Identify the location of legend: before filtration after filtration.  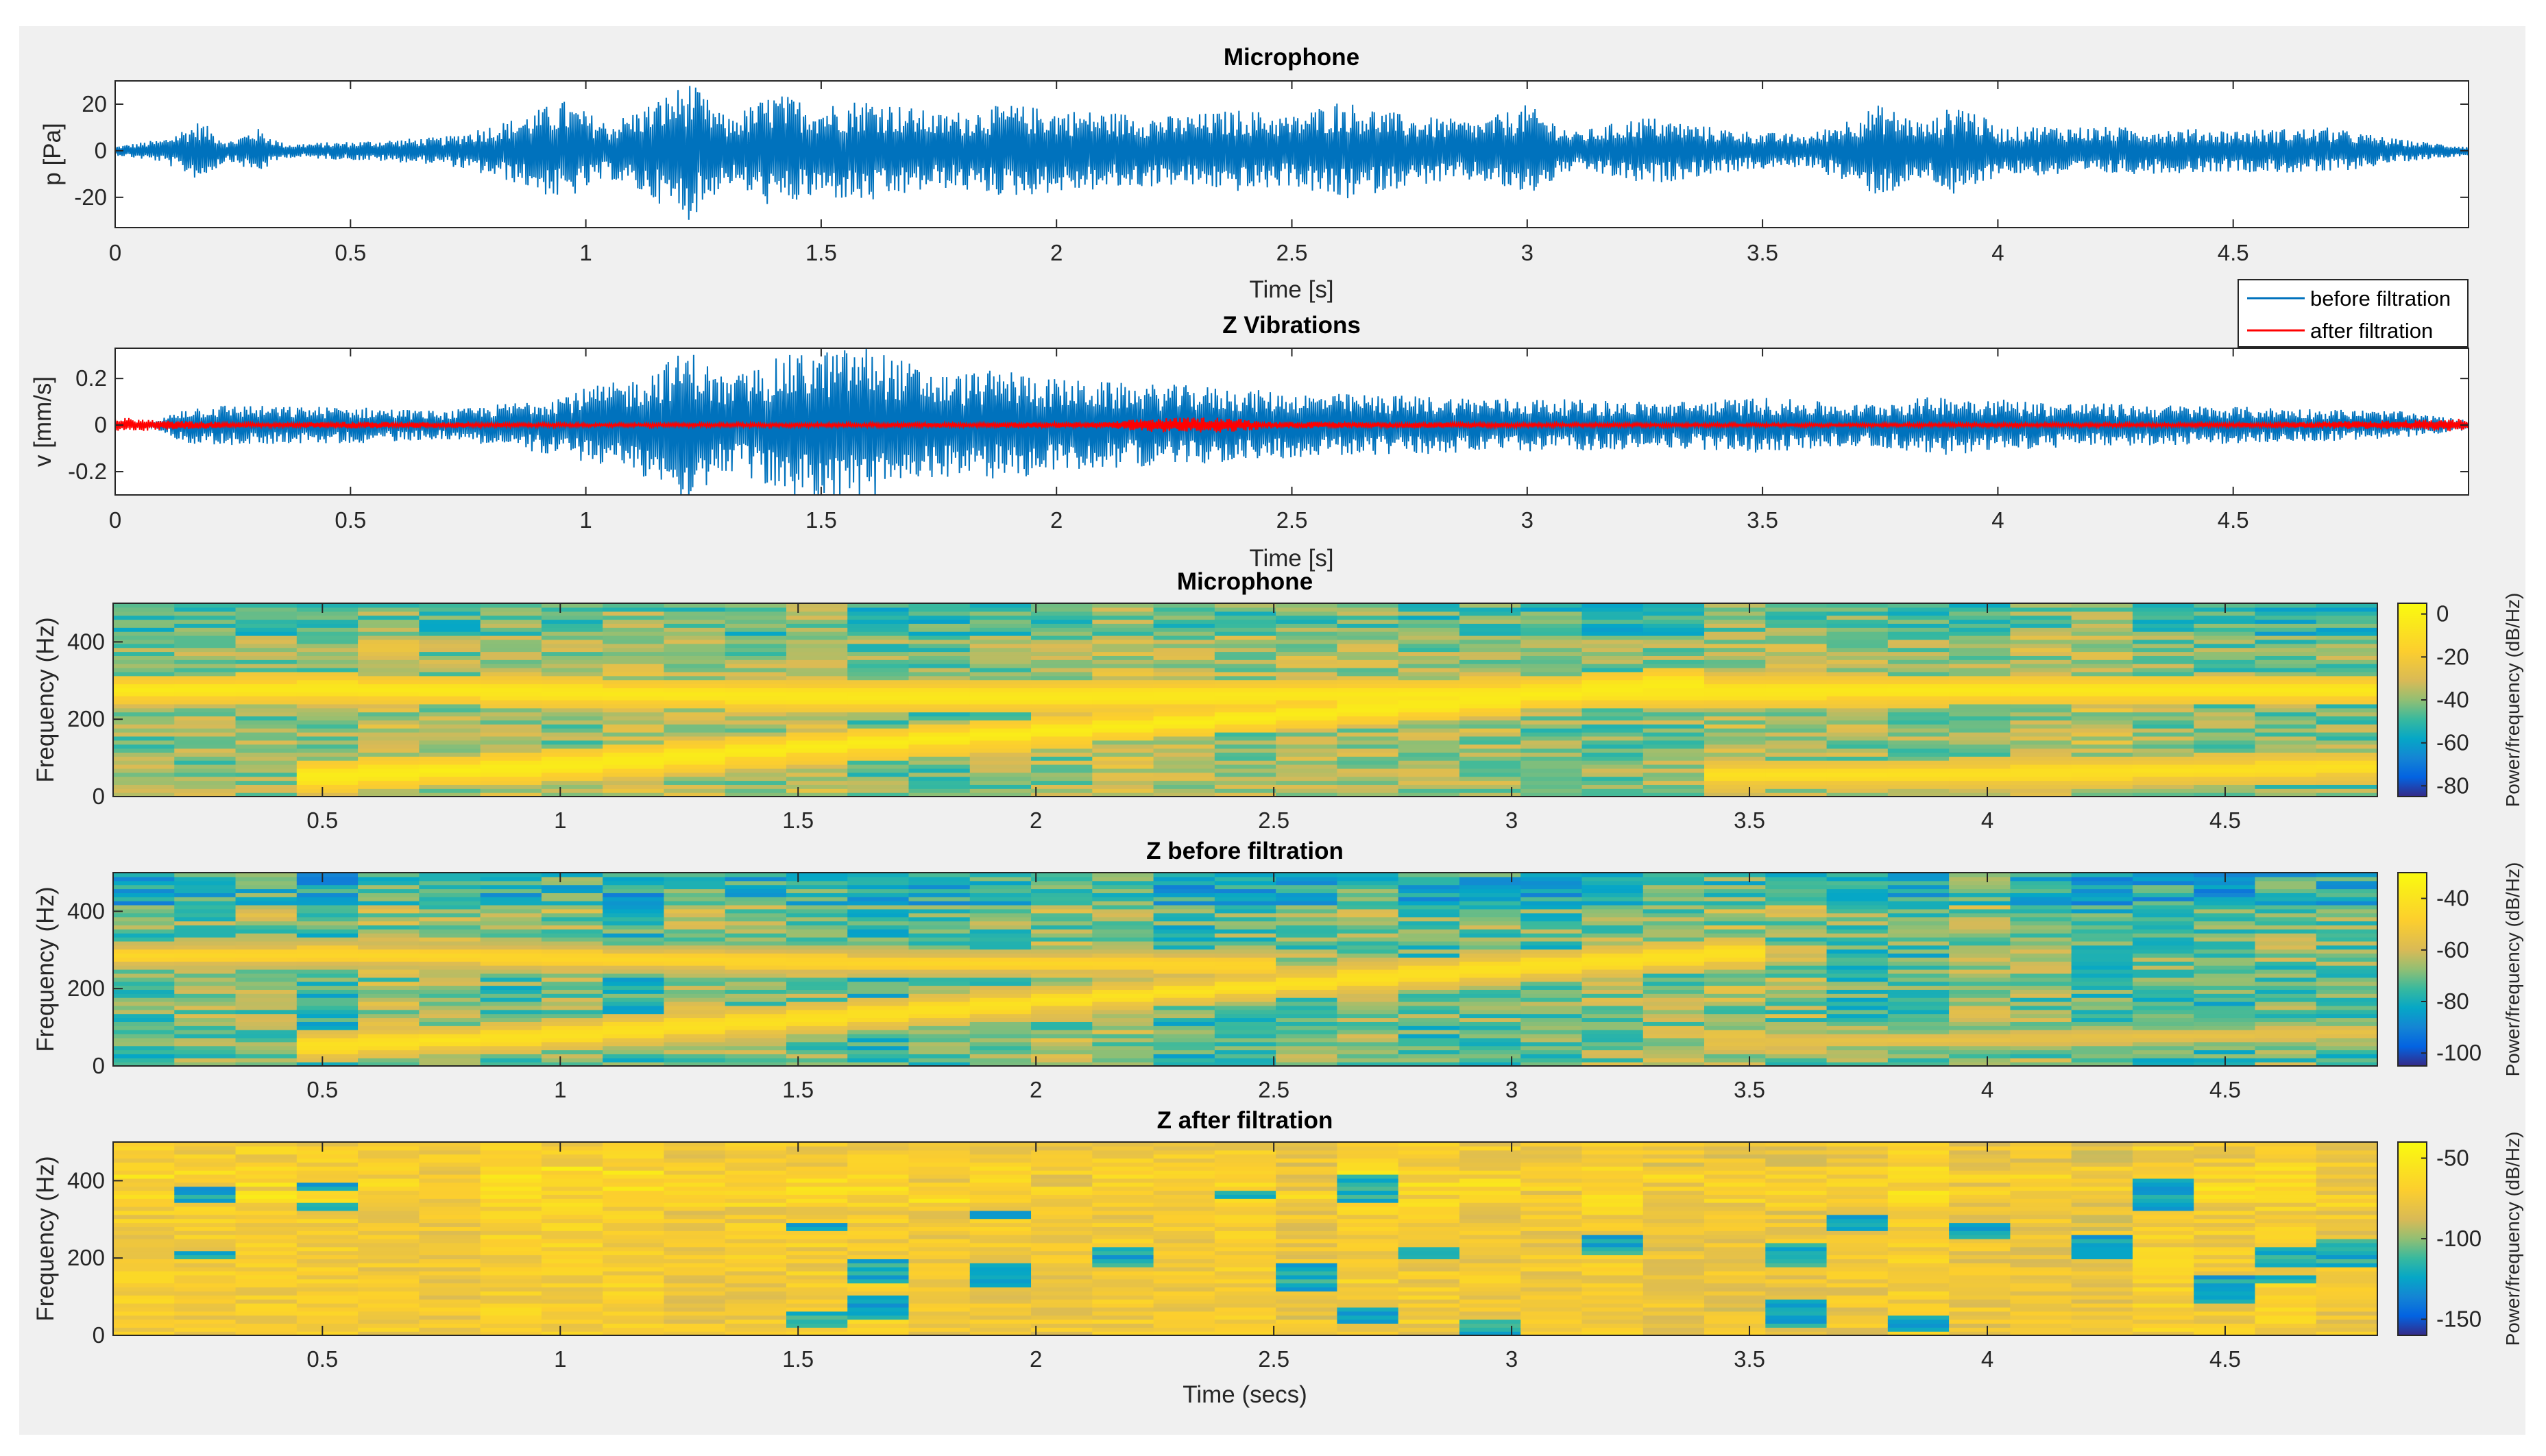
(2353, 313).